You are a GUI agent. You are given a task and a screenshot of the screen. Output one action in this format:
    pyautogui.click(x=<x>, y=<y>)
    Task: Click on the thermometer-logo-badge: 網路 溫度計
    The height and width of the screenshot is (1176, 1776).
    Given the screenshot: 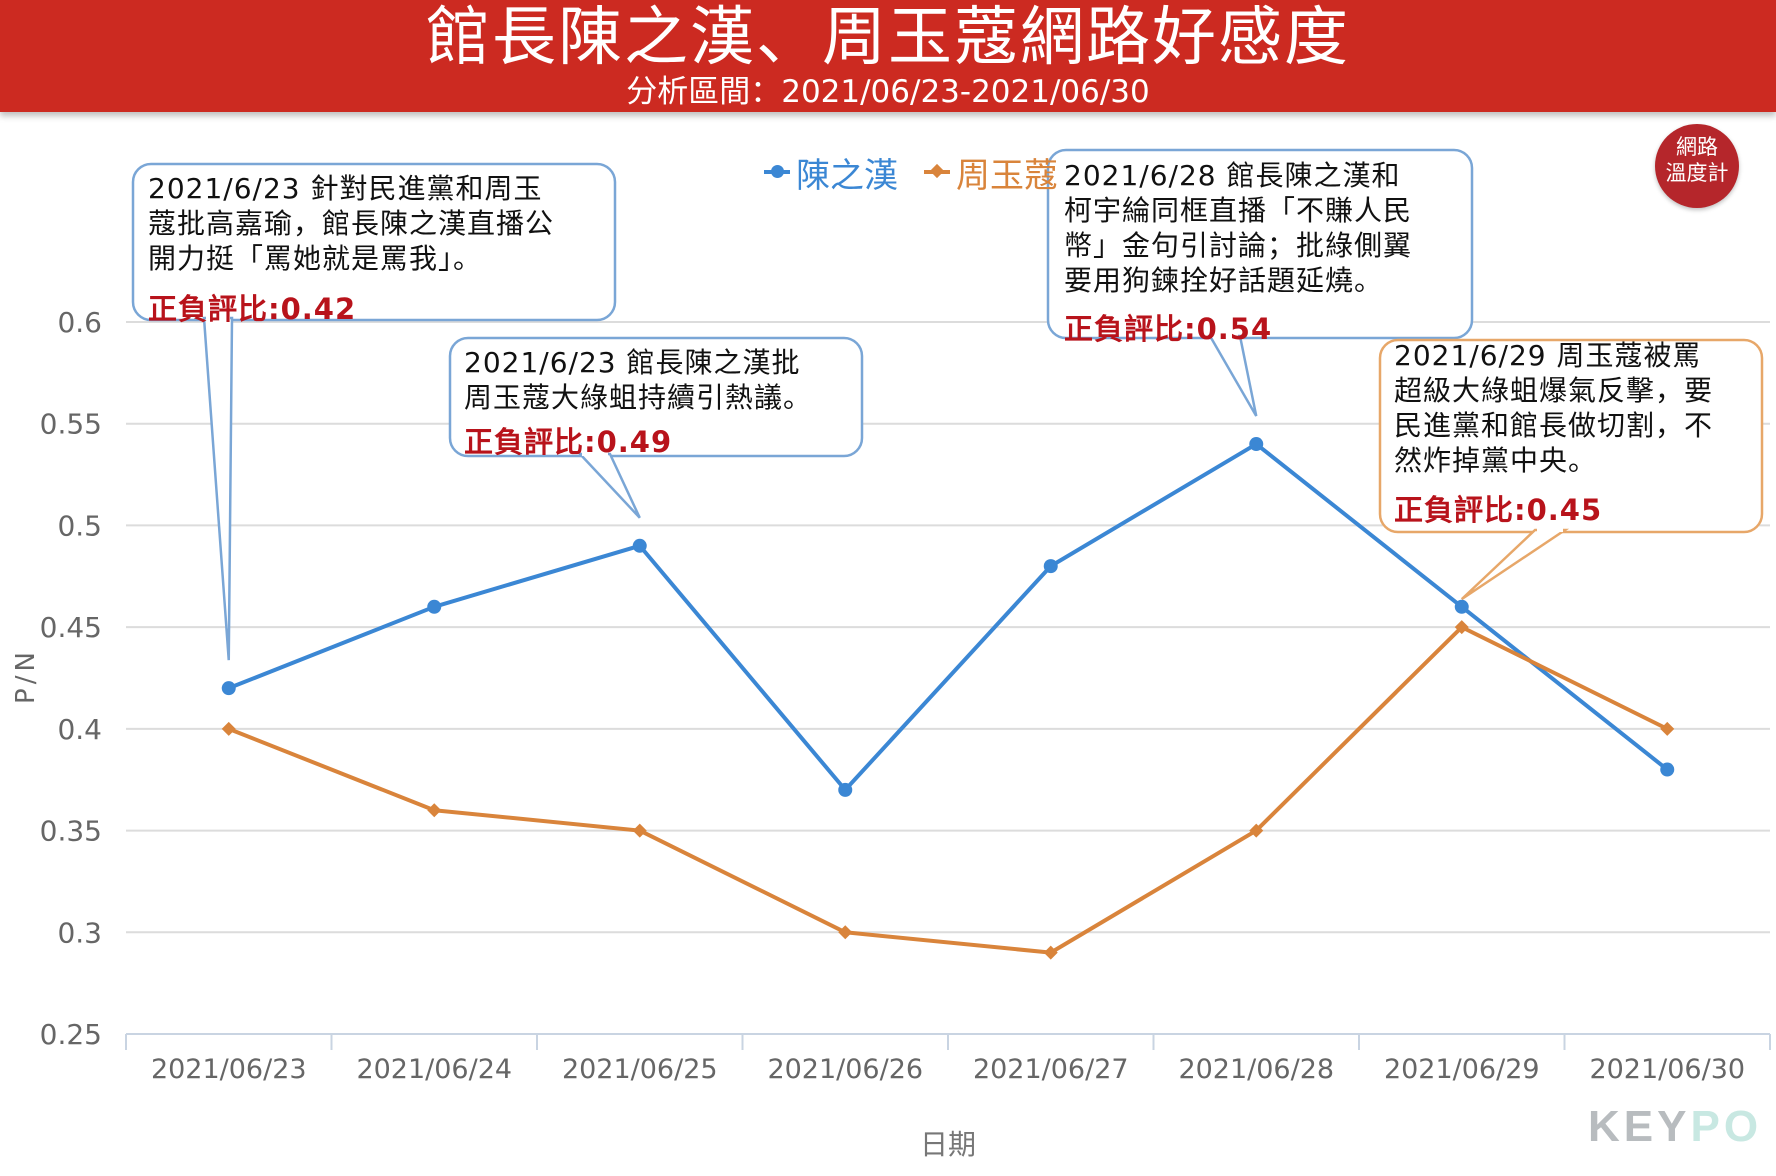 What is the action you would take?
    pyautogui.click(x=1697, y=166)
    